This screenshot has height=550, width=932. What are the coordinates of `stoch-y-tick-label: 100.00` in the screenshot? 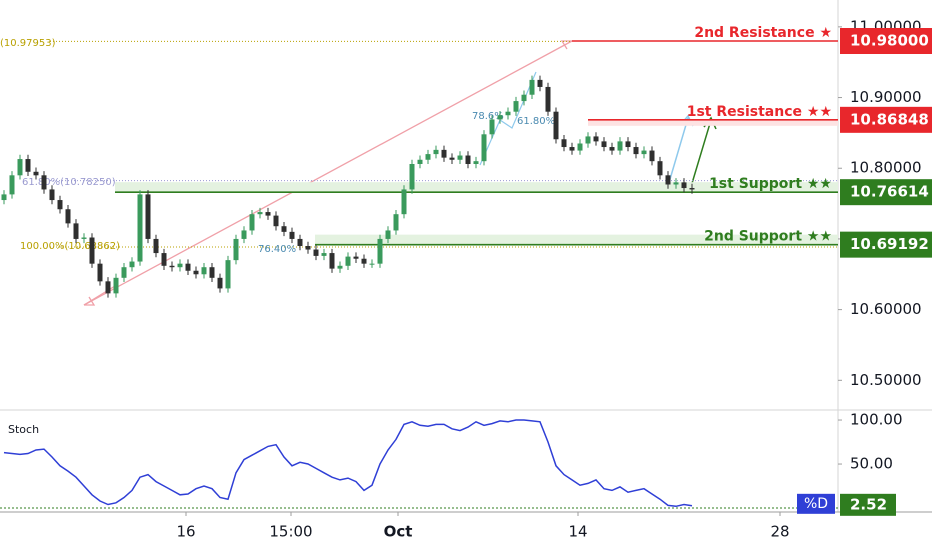 It's located at (876, 420).